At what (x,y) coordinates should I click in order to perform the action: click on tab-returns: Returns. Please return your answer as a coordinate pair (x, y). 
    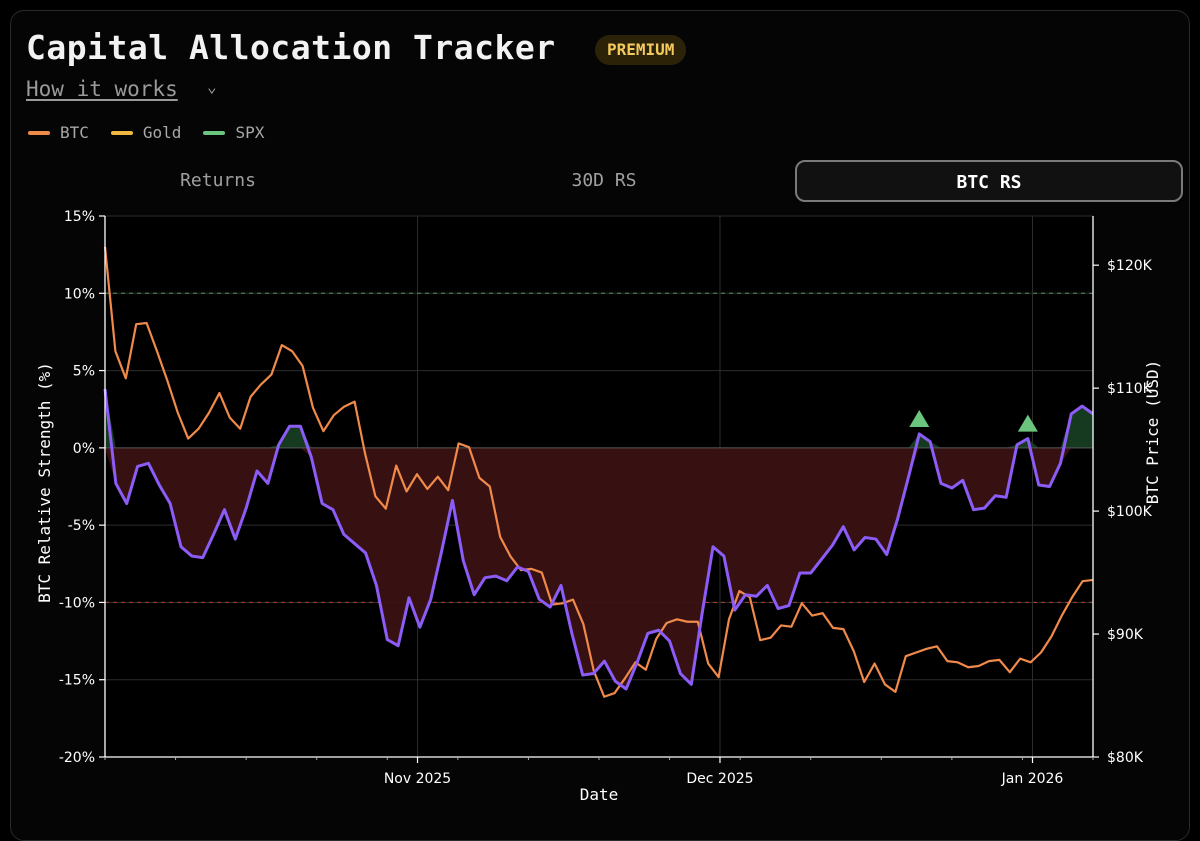
    Looking at the image, I should click on (218, 180).